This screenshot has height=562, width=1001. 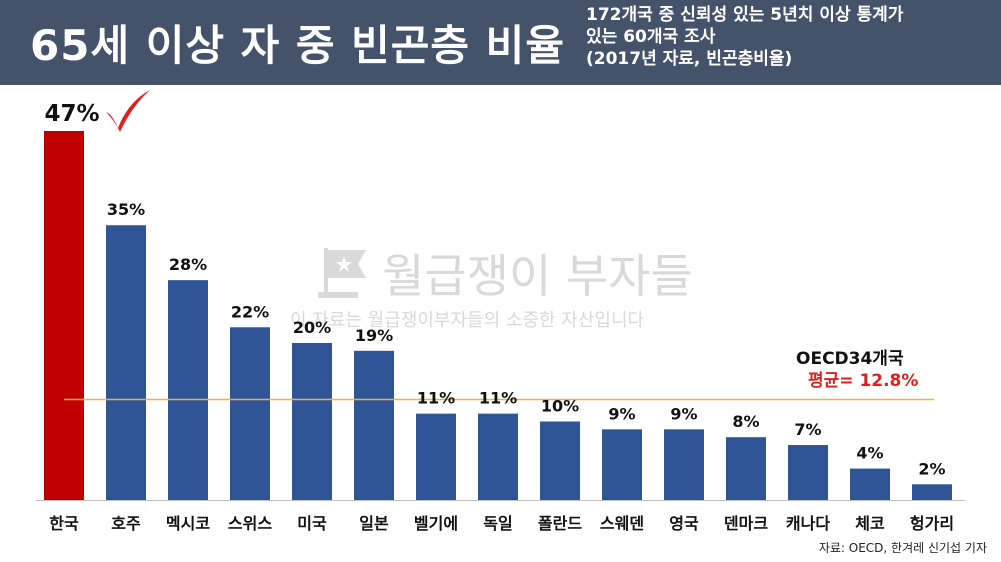 What do you see at coordinates (870, 523) in the screenshot?
I see `category-label-체코: 체코` at bounding box center [870, 523].